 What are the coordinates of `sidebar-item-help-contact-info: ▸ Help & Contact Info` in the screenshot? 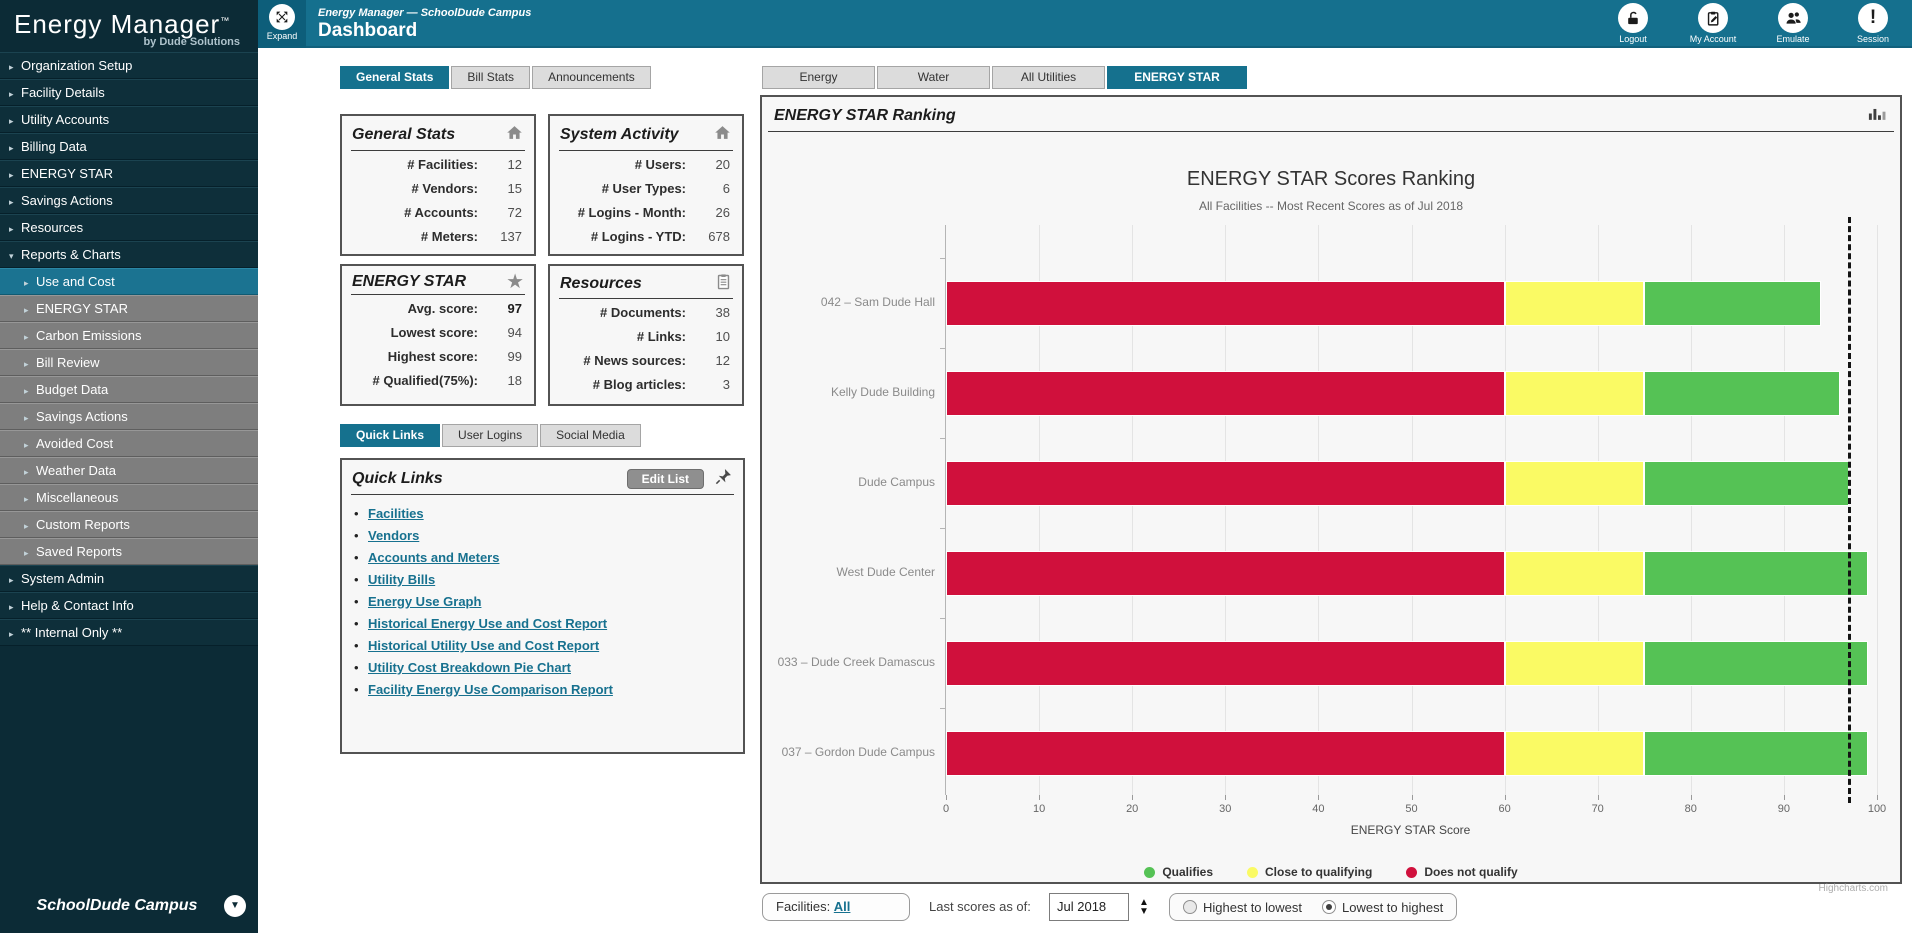 It's located at (129, 605).